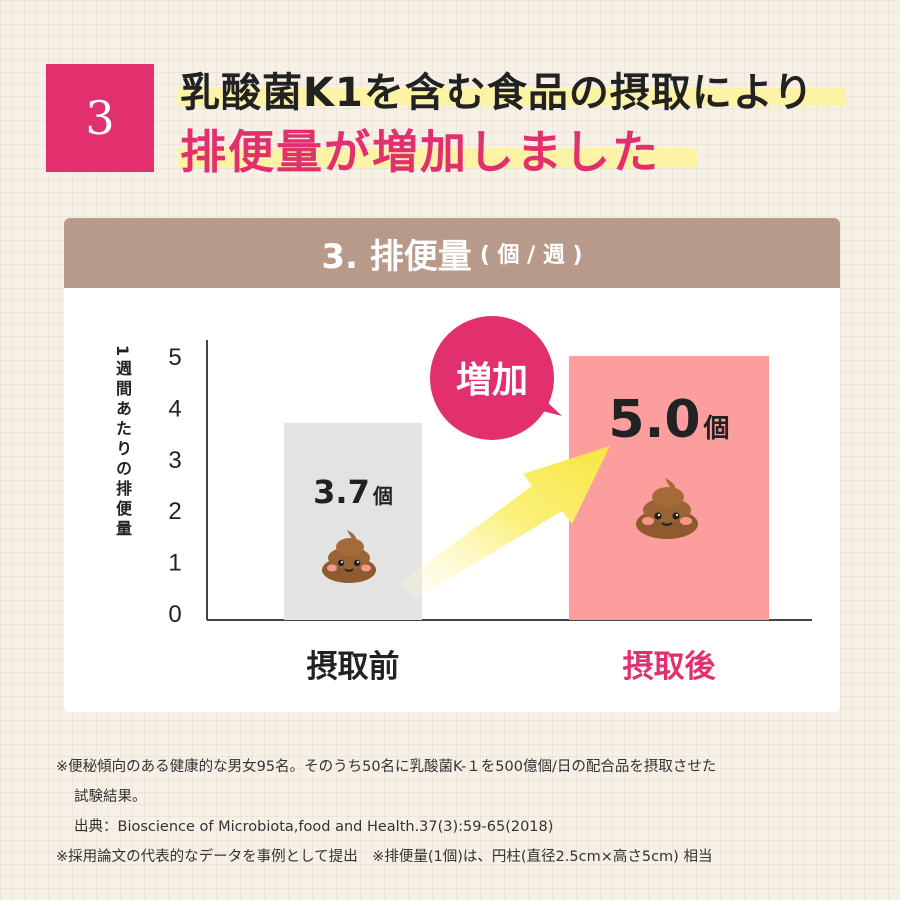  I want to click on y-tick-label: 4, so click(174, 408).